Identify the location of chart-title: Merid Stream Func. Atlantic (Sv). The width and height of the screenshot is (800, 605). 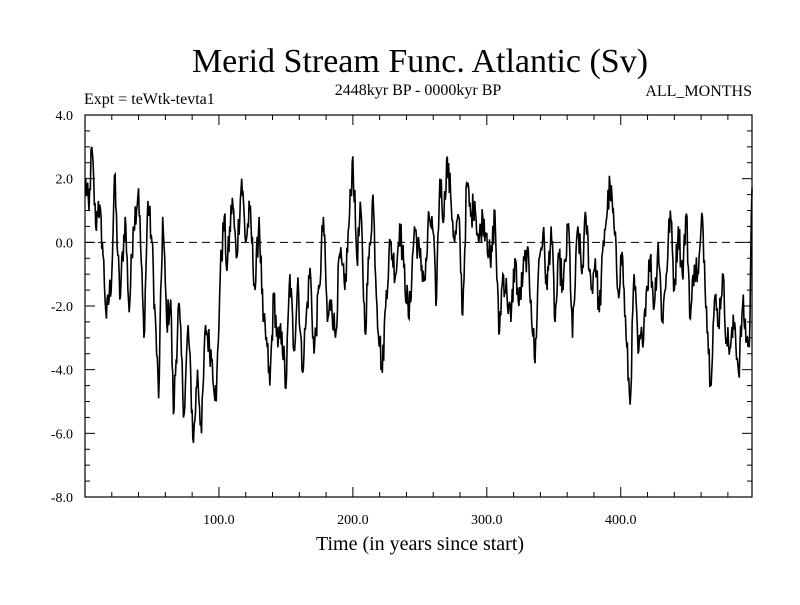
(420, 61).